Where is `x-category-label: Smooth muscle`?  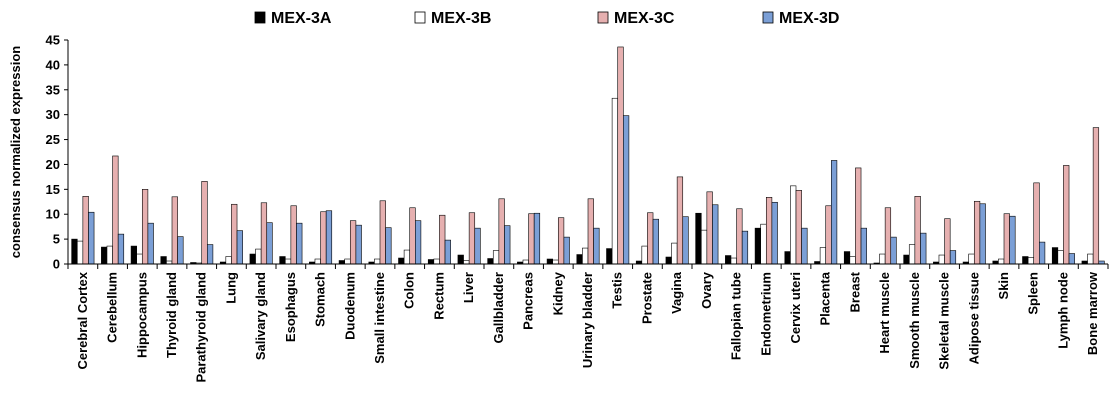 x-category-label: Smooth muscle is located at coordinates (914, 320).